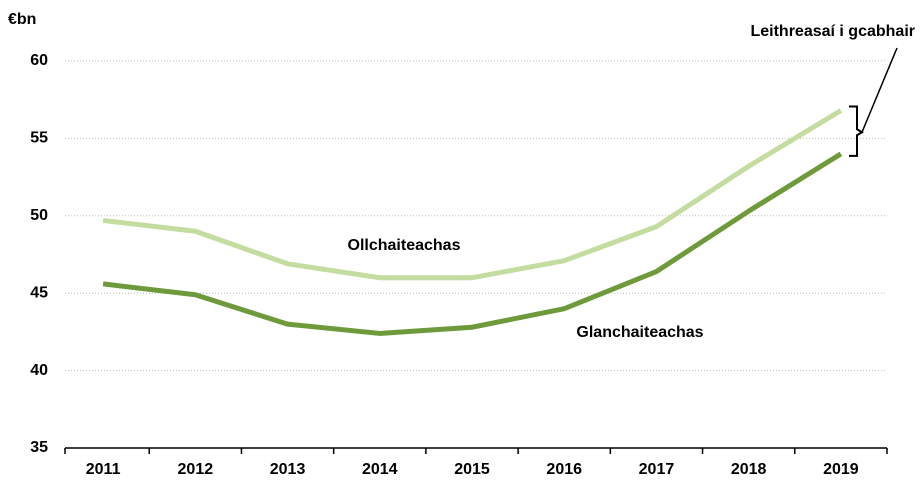 This screenshot has height=483, width=924. Describe the element at coordinates (39, 370) in the screenshot. I see `y-tick-label: 40` at that location.